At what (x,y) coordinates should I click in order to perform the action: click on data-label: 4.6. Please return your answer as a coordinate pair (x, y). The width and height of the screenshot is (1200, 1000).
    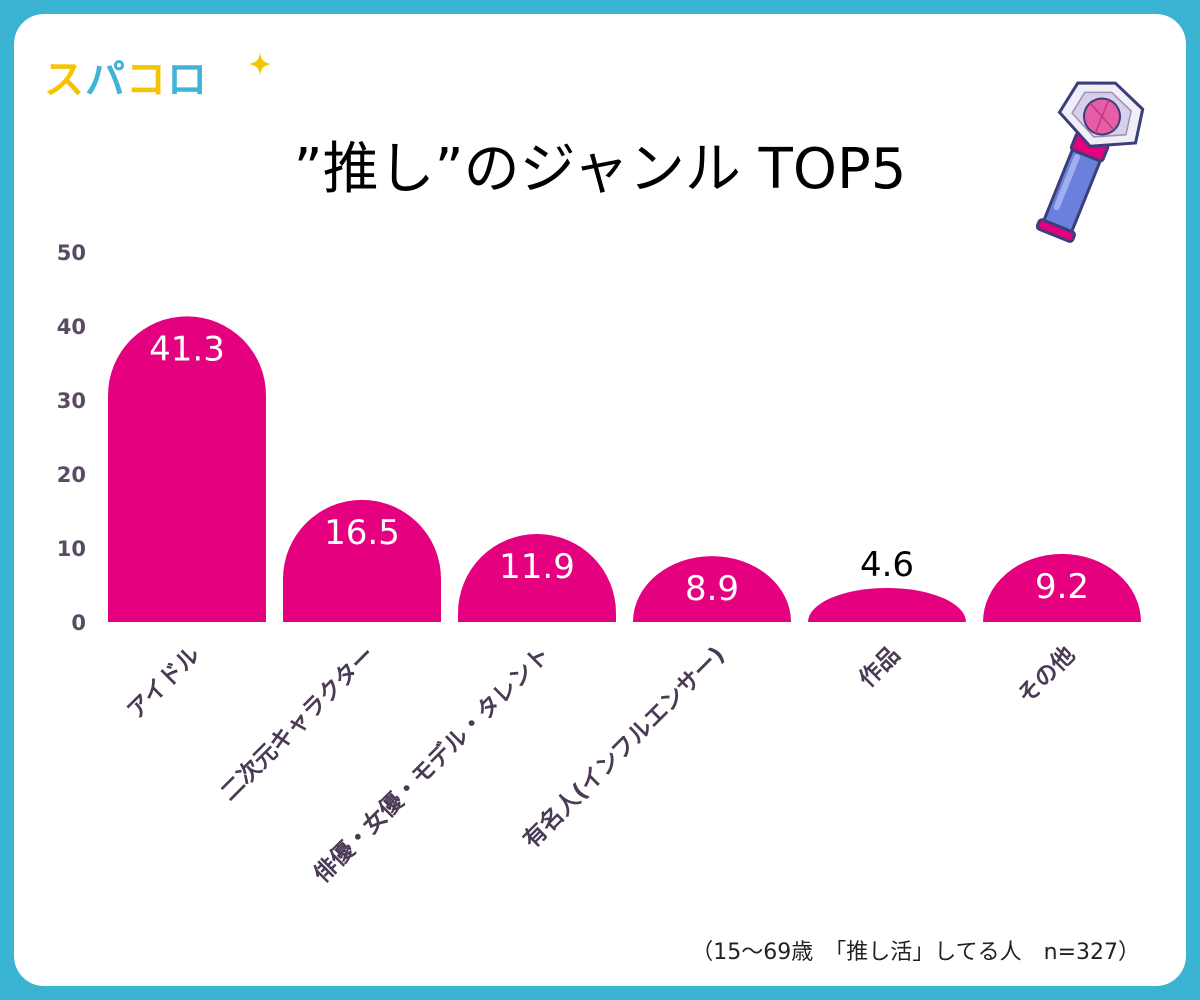
    Looking at the image, I should click on (887, 565).